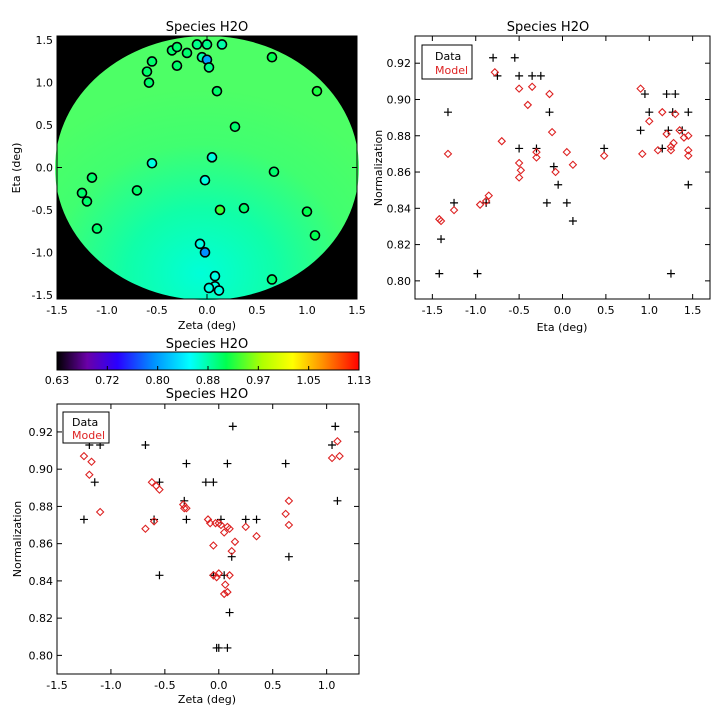 The image size is (720, 720). I want to click on zeta-xtick-label: 1.0, so click(327, 685).